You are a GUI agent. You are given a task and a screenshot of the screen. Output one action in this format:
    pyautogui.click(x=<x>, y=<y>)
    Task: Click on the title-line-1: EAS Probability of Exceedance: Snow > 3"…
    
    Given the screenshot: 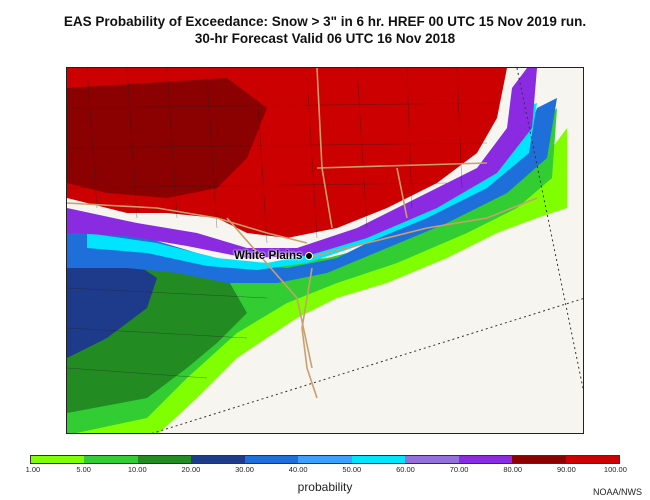 What is the action you would take?
    pyautogui.click(x=325, y=21)
    